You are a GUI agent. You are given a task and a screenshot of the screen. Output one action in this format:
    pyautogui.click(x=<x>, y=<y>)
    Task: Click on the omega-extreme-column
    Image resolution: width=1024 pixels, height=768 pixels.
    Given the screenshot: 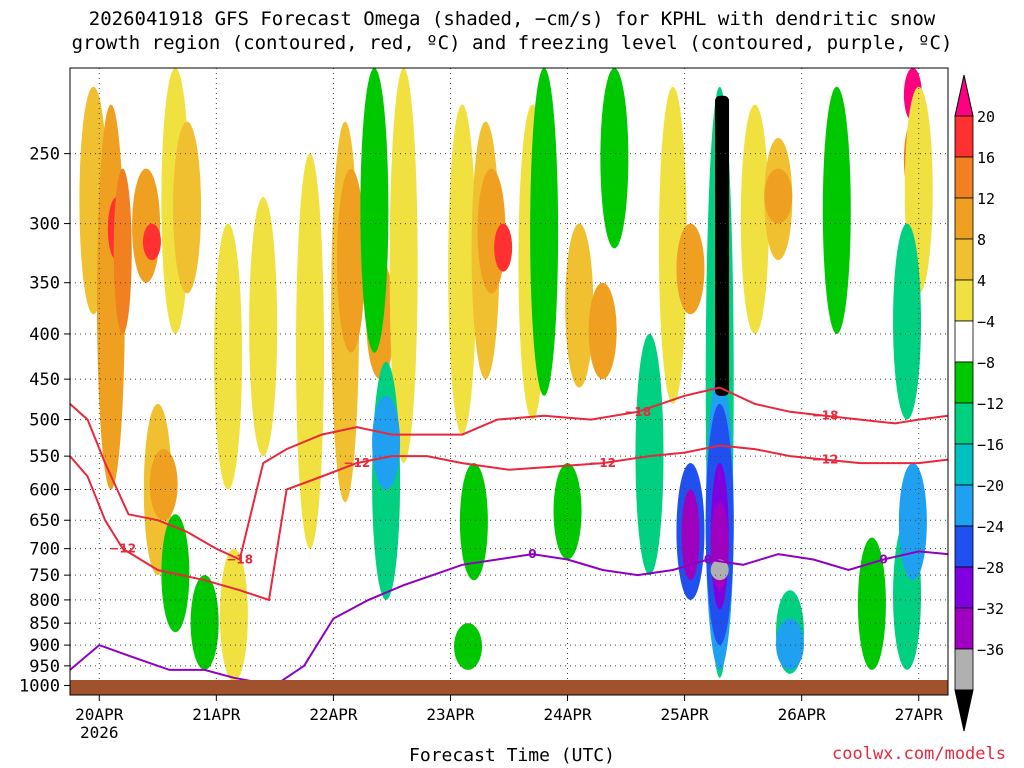 What is the action you would take?
    pyautogui.click(x=722, y=245)
    